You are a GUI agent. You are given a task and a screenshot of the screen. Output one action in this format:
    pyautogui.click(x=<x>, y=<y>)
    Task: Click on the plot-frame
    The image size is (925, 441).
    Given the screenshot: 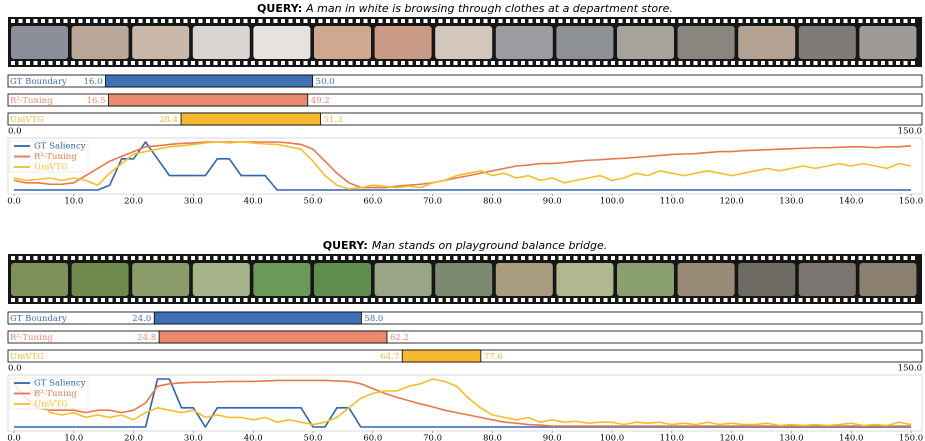 What is the action you would take?
    pyautogui.click(x=465, y=166)
    